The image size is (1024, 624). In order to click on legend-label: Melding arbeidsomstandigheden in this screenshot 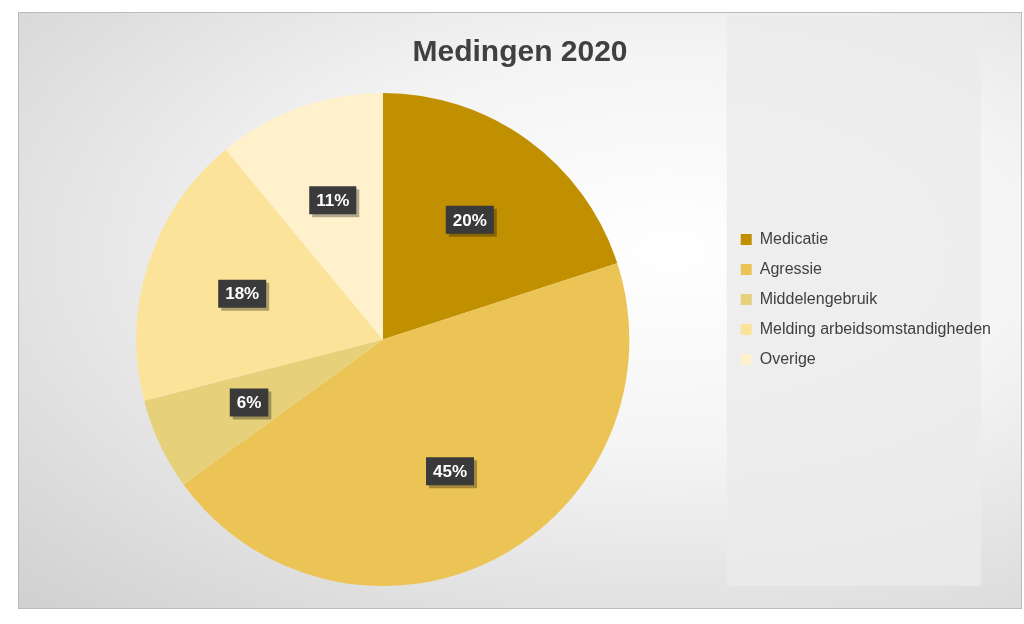, I will do `click(875, 328)`.